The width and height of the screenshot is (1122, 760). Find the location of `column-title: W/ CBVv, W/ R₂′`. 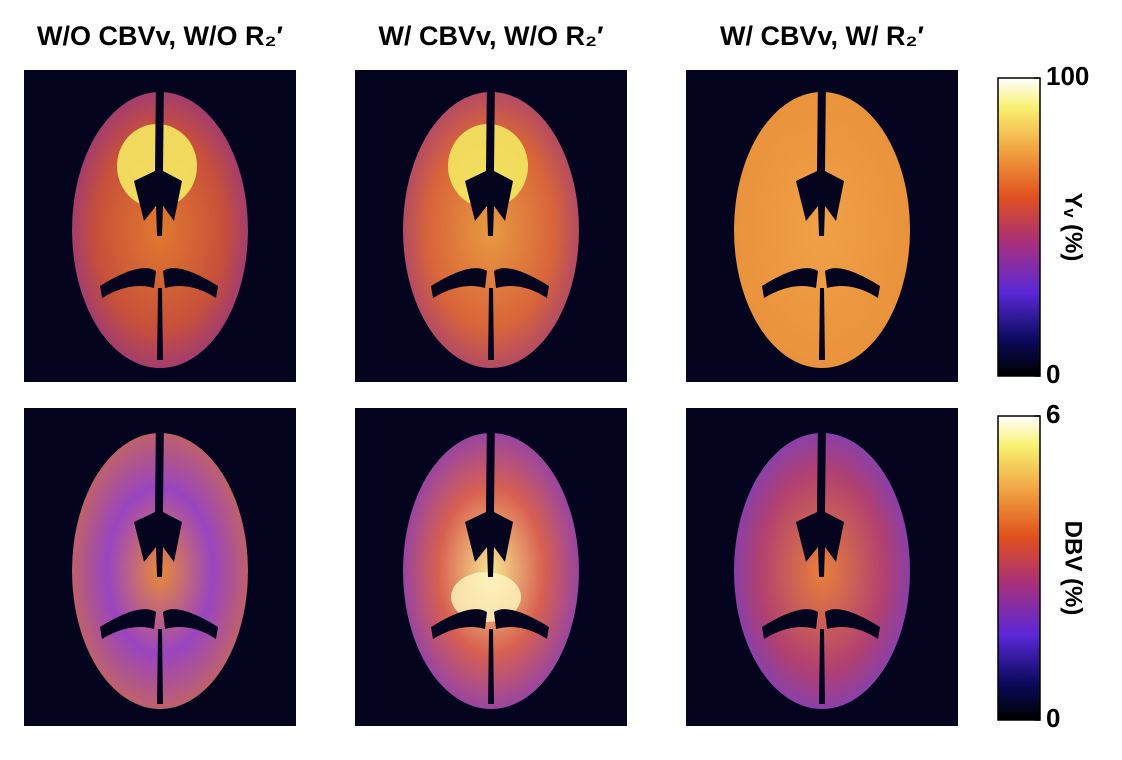

column-title: W/ CBVv, W/ R₂′ is located at coordinates (822, 36).